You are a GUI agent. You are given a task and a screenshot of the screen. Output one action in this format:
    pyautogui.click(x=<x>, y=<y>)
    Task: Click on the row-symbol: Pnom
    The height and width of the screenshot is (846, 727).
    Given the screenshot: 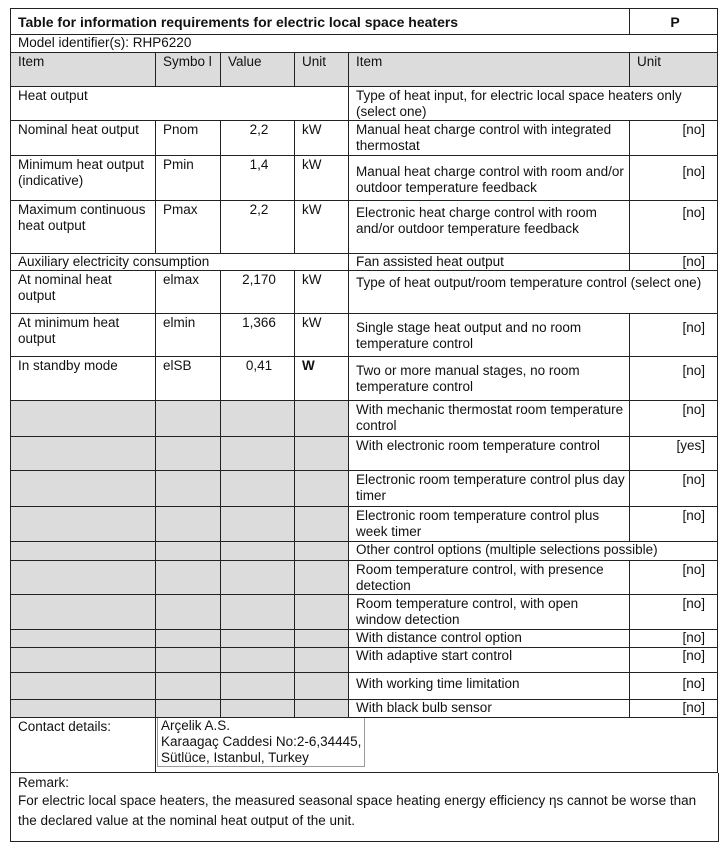 What is the action you would take?
    pyautogui.click(x=188, y=138)
    